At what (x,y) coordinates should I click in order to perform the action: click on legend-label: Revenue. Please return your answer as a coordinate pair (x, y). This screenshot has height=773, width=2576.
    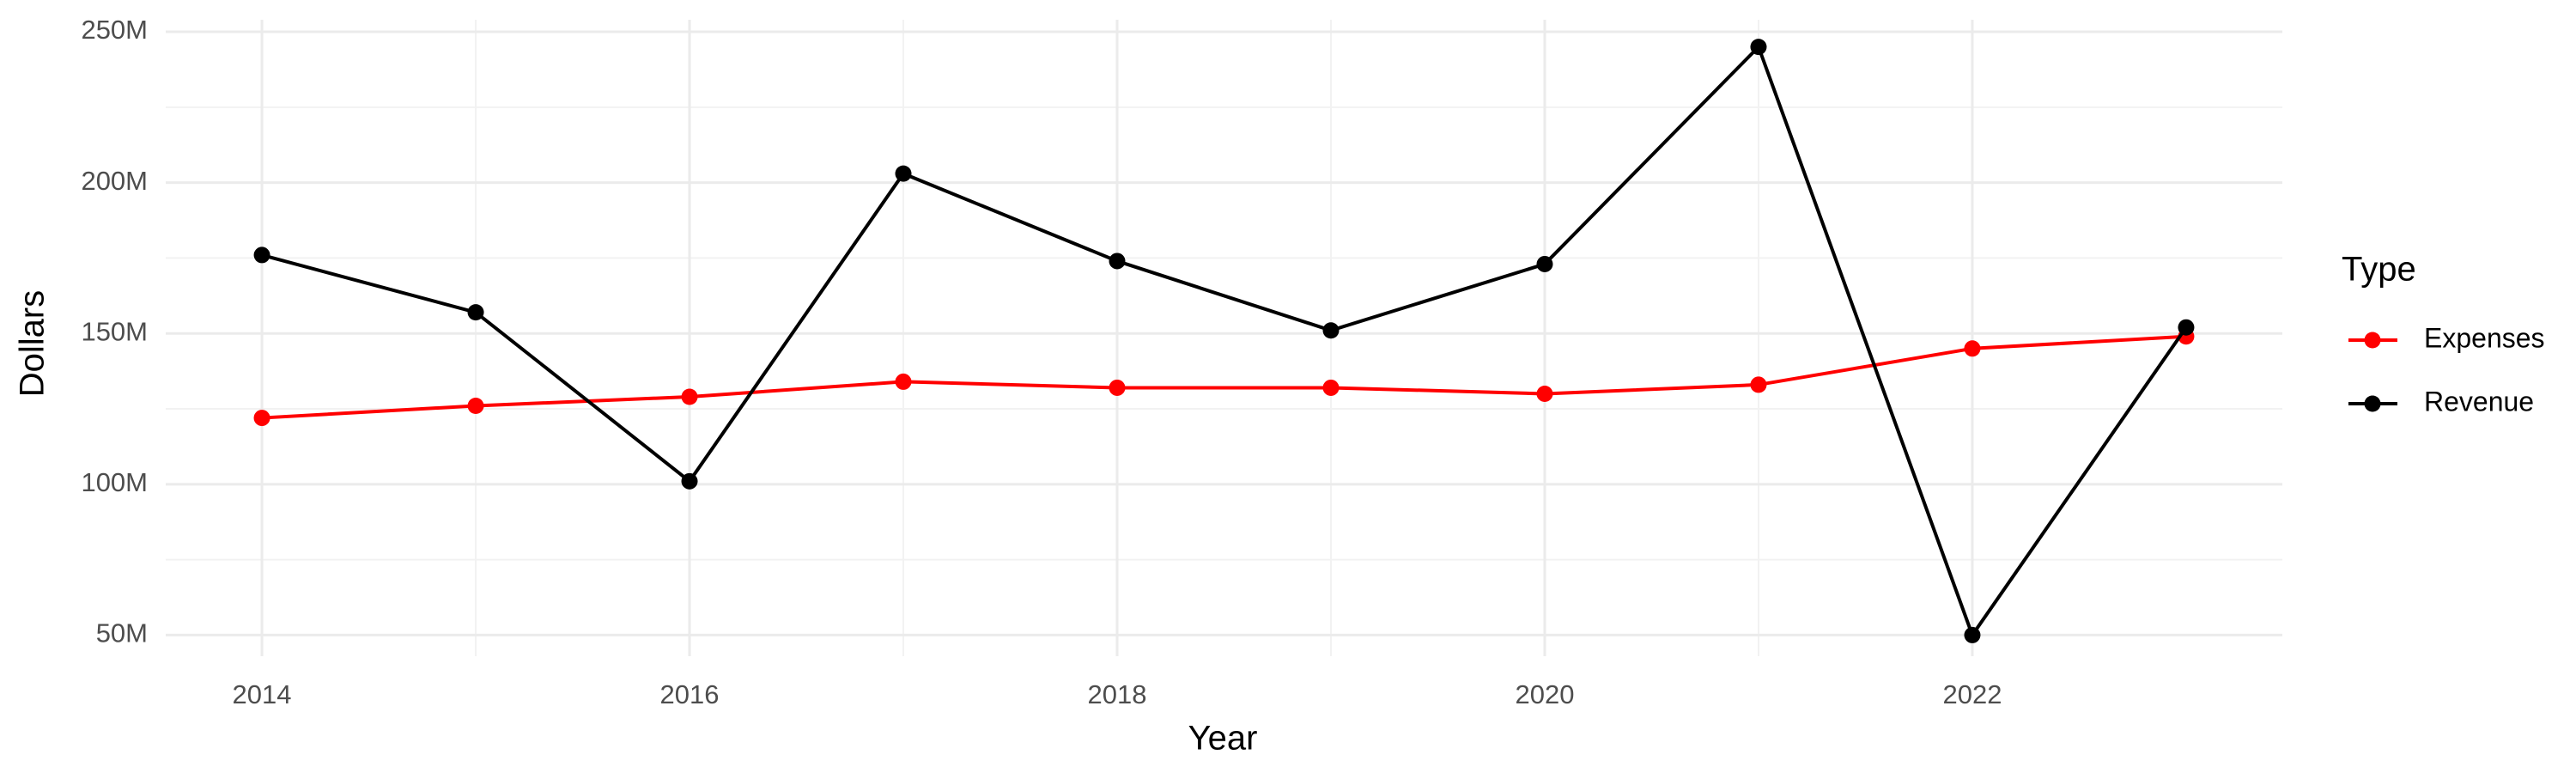
    Looking at the image, I should click on (2479, 401).